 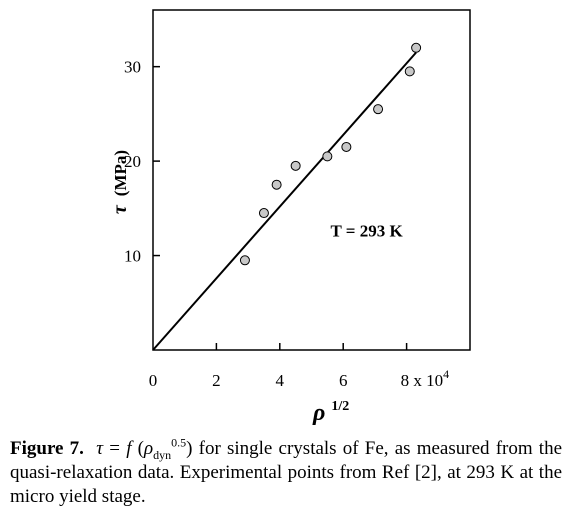 What do you see at coordinates (129, 448) in the screenshot?
I see `caption-f: f` at bounding box center [129, 448].